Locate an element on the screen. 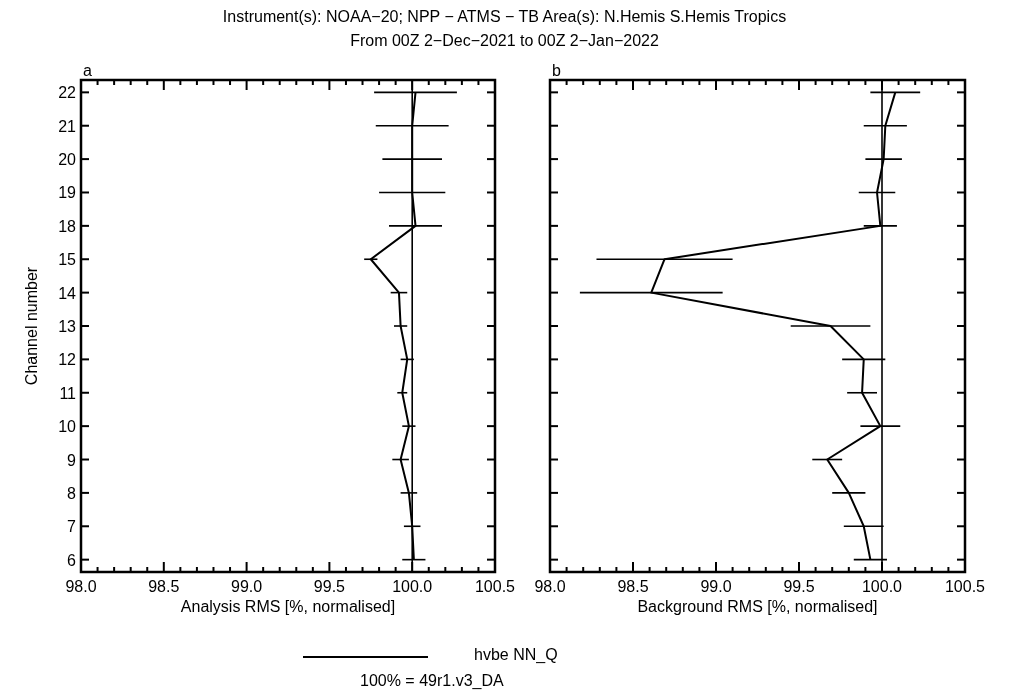 The width and height of the screenshot is (1009, 695). y-tick-label: 9 is located at coordinates (72, 460).